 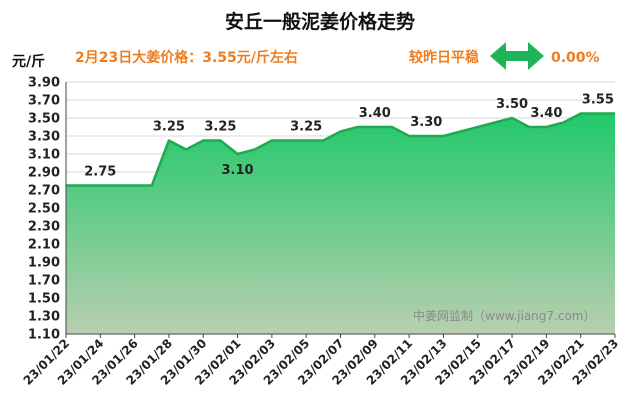 What do you see at coordinates (44, 137) in the screenshot?
I see `y-tick-label: 3.30` at bounding box center [44, 137].